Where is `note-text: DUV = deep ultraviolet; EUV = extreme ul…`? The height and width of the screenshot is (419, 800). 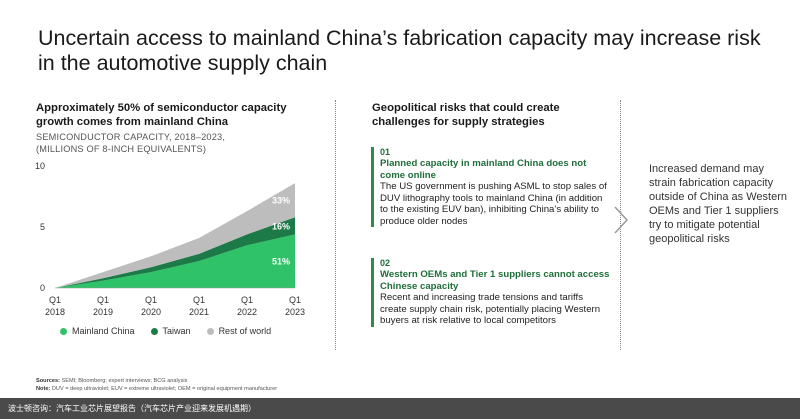 note-text: DUV = deep ultraviolet; EUV = extreme ul… is located at coordinates (164, 389).